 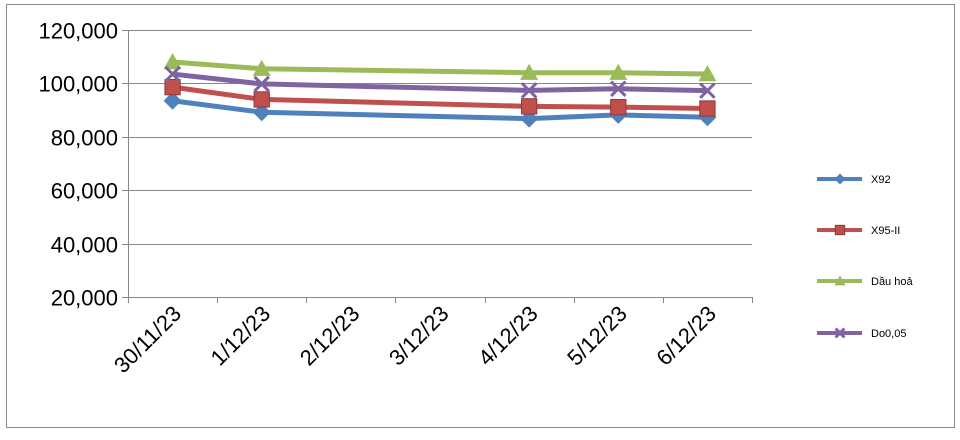 What do you see at coordinates (78, 31) in the screenshot?
I see `y-tick-label: 120,000` at bounding box center [78, 31].